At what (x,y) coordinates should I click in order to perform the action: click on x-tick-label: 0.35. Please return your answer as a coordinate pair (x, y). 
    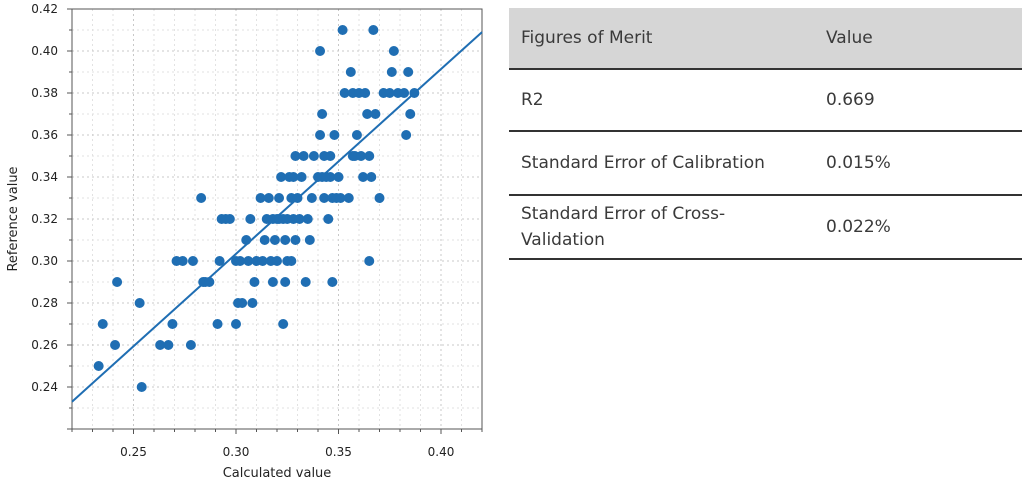
    Looking at the image, I should click on (338, 452).